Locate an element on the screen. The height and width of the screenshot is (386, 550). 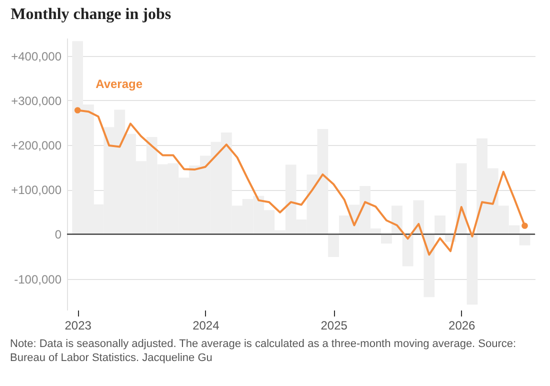
y-tick-label: +300,000 is located at coordinates (36, 101).